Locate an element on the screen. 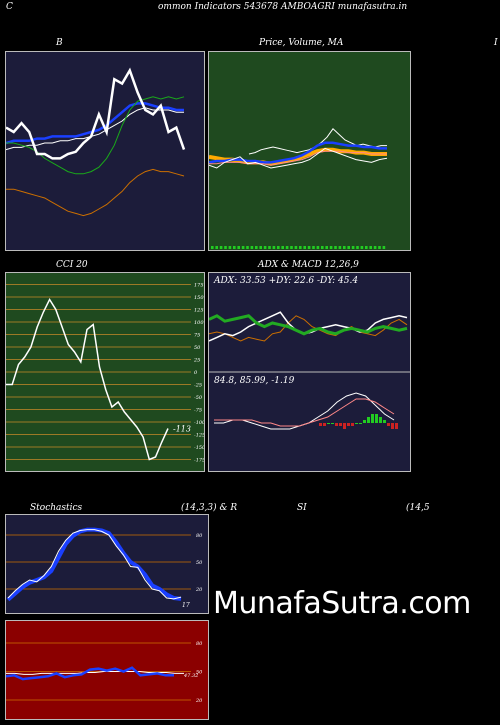 This screenshot has height=725, width=500. stochastics-chart: 80 50 20 17 is located at coordinates (104, 568).